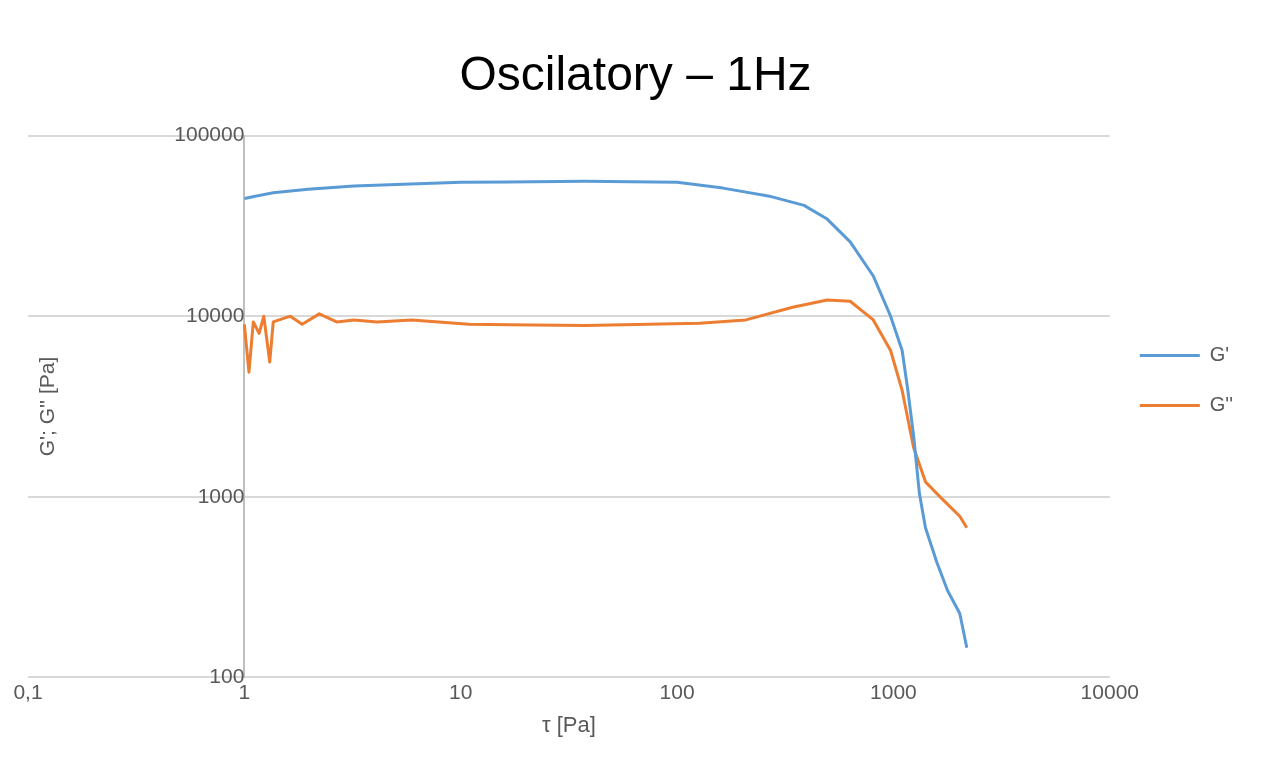  What do you see at coordinates (1219, 354) in the screenshot?
I see `legend-label: G'` at bounding box center [1219, 354].